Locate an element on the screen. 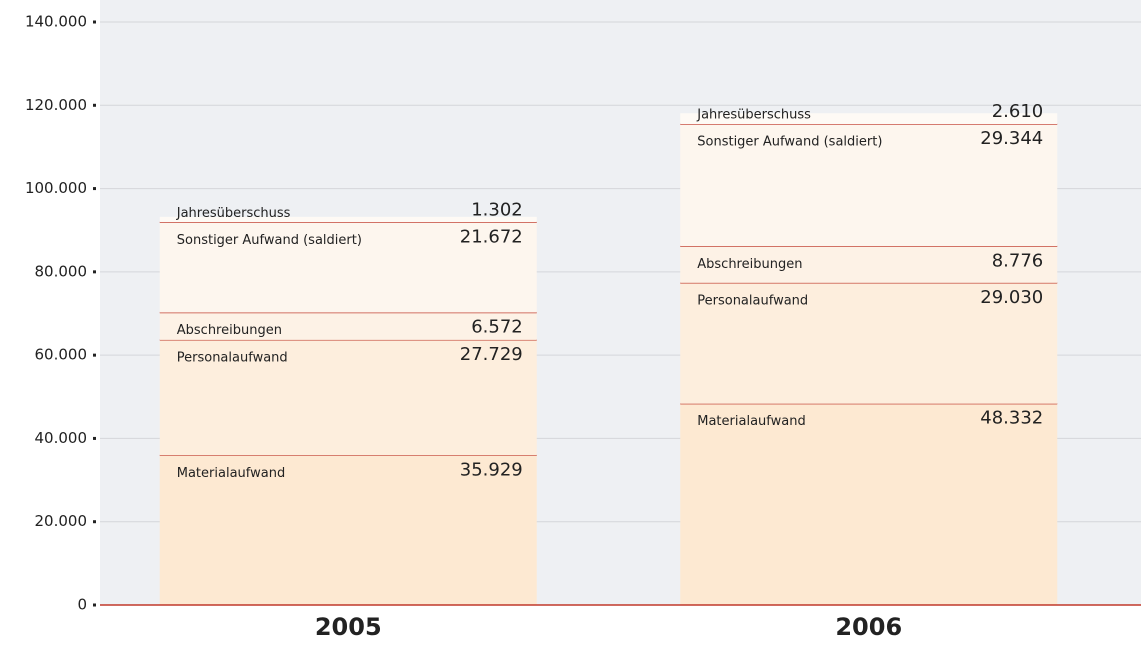  value-label: 6.572 is located at coordinates (497, 327).